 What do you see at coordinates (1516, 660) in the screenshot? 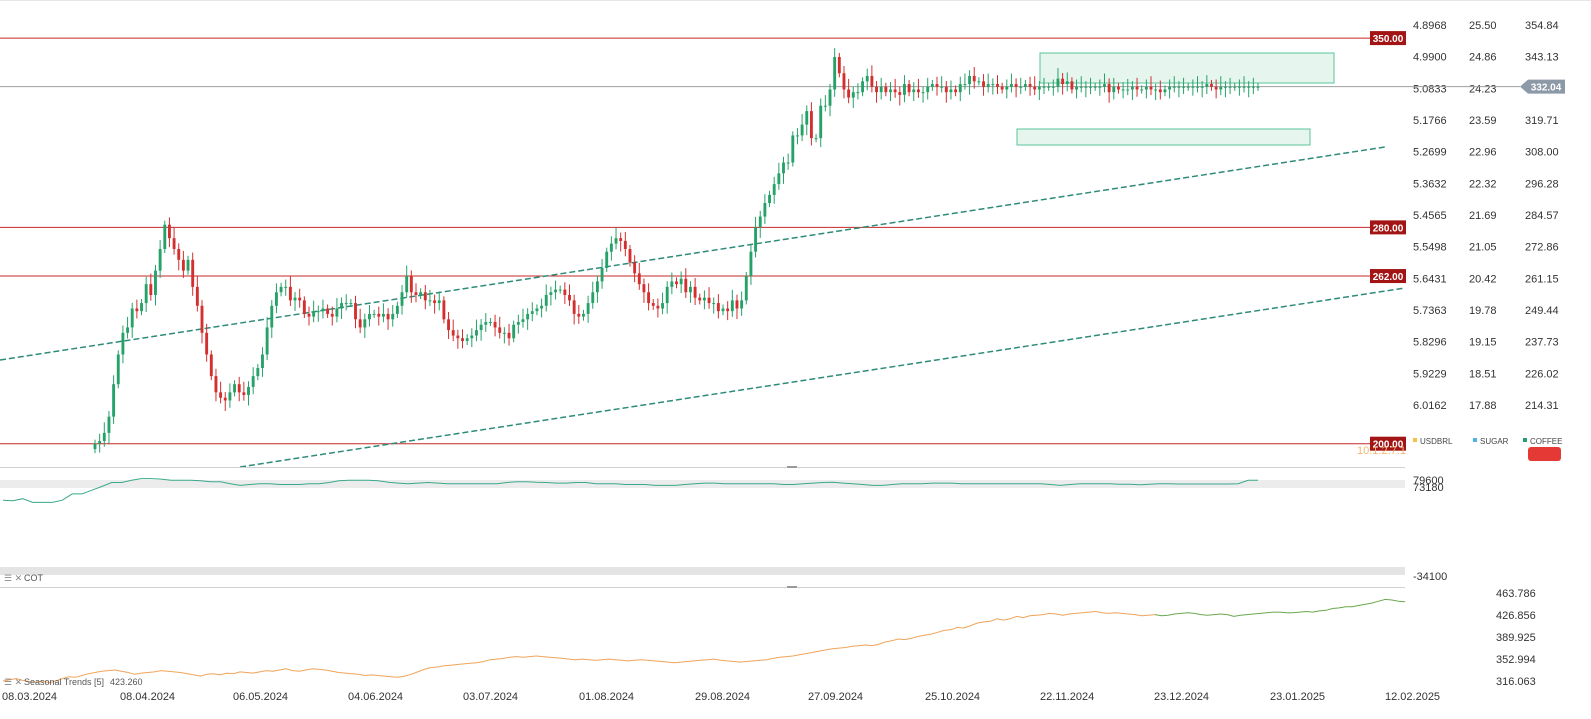
I see `seasonal-tick-label: 352.994` at bounding box center [1516, 660].